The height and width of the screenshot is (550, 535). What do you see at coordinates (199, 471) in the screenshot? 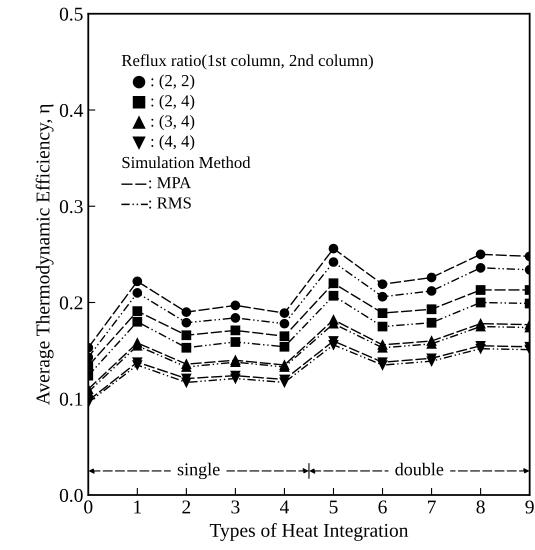
I see `annotation: single` at bounding box center [199, 471].